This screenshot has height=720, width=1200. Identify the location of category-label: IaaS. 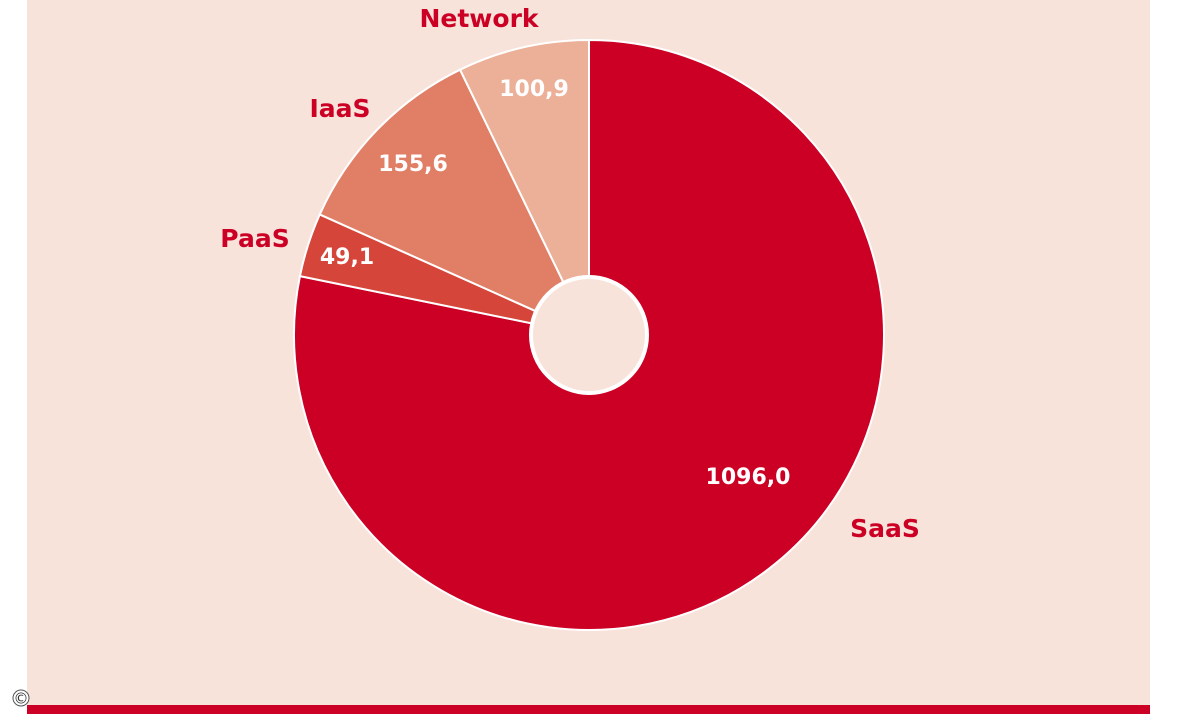
(339, 108).